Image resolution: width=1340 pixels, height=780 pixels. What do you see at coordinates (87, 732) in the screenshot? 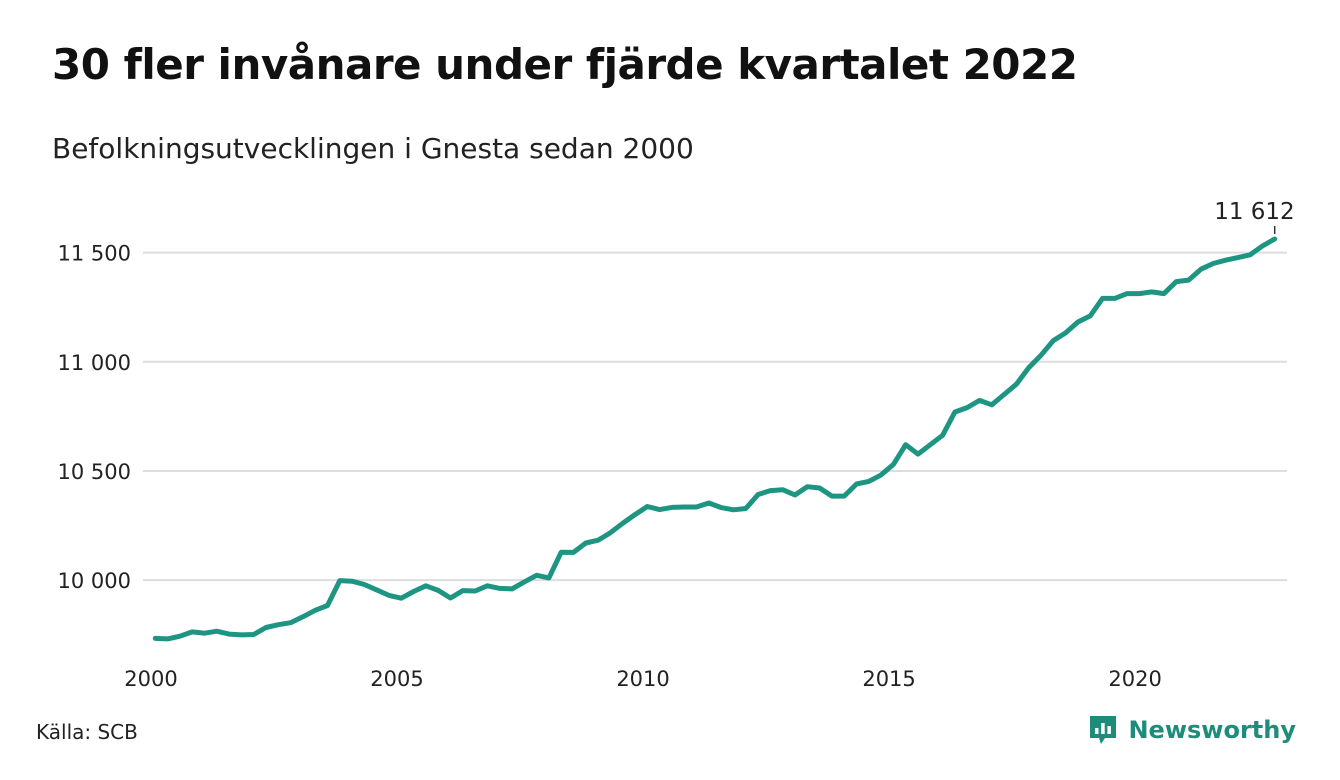
I see `source-note: Källa: SCB` at bounding box center [87, 732].